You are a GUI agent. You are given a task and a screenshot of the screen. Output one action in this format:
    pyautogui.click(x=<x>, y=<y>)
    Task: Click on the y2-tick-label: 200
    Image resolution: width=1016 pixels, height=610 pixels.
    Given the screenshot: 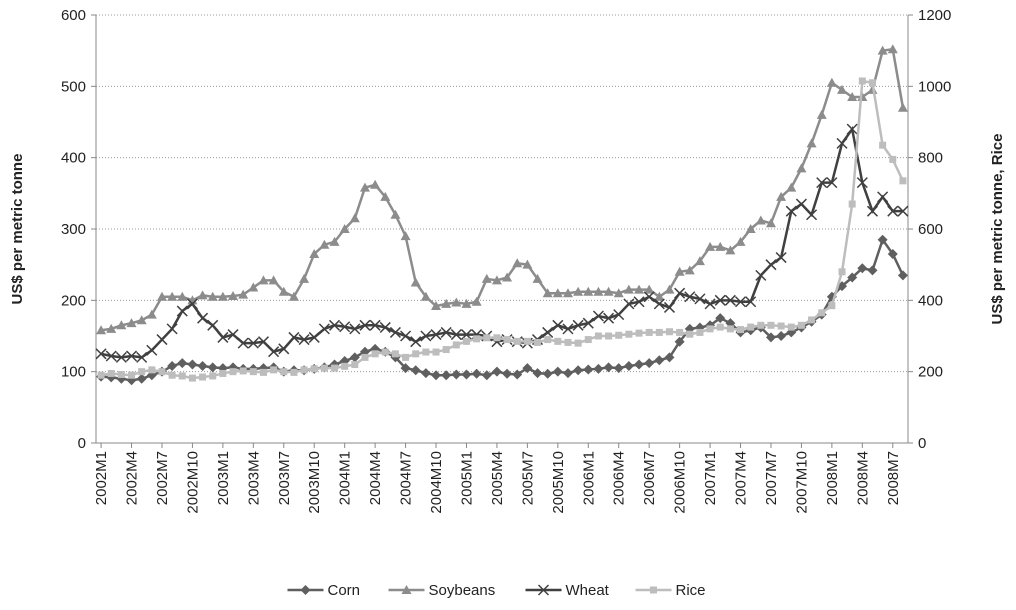 What is the action you would take?
    pyautogui.click(x=930, y=372)
    